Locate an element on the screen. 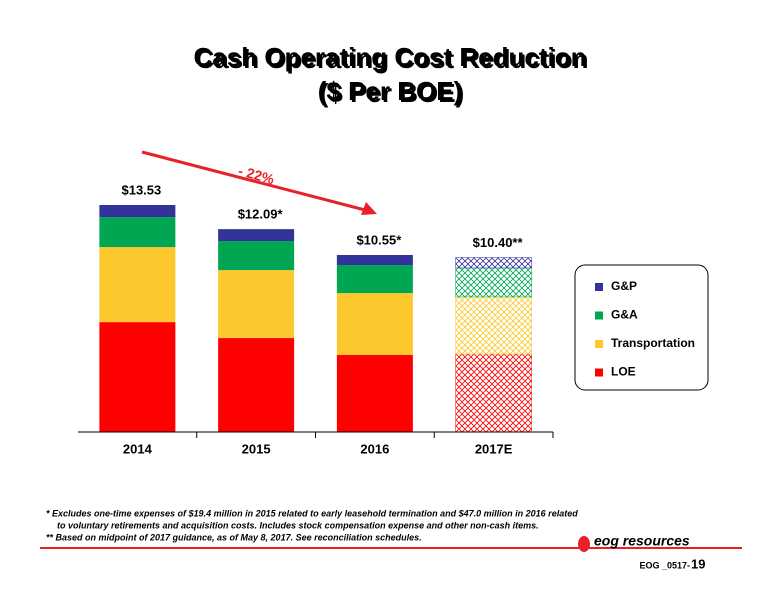  annotation: - 22% is located at coordinates (257, 174).